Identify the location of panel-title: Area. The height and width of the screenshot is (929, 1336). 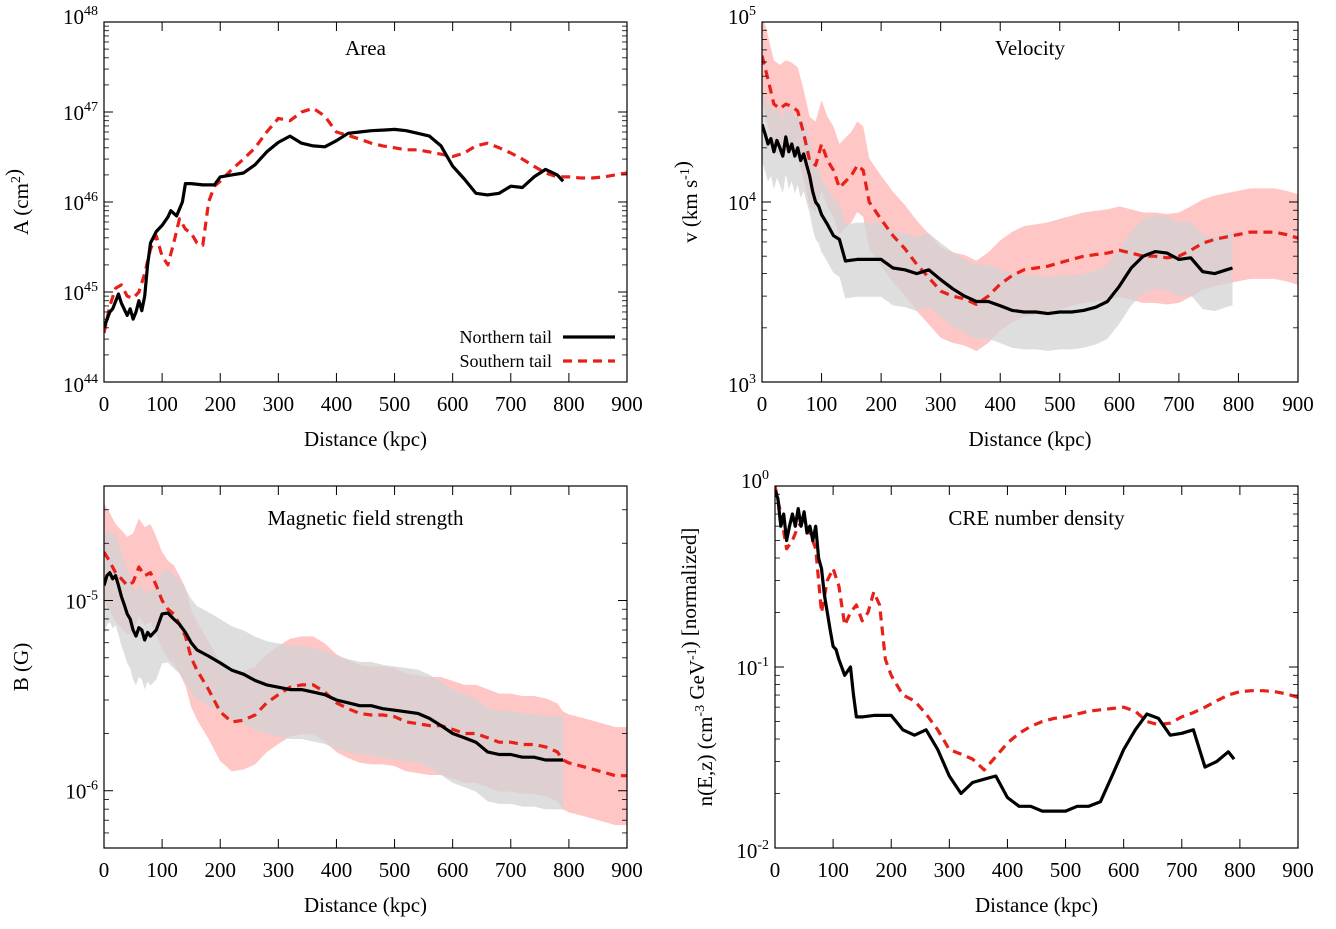
(365, 48).